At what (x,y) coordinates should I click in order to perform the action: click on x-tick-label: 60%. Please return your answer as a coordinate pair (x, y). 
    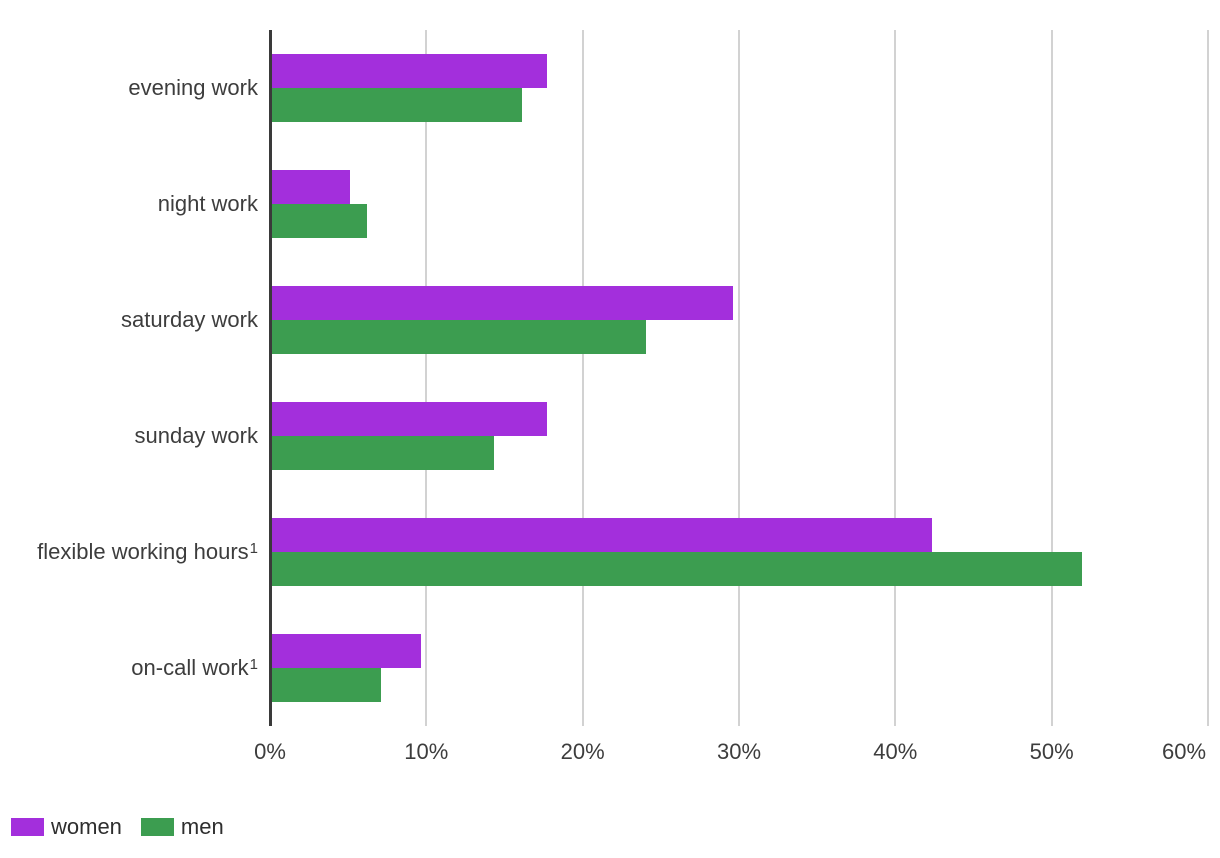
    Looking at the image, I should click on (1184, 751).